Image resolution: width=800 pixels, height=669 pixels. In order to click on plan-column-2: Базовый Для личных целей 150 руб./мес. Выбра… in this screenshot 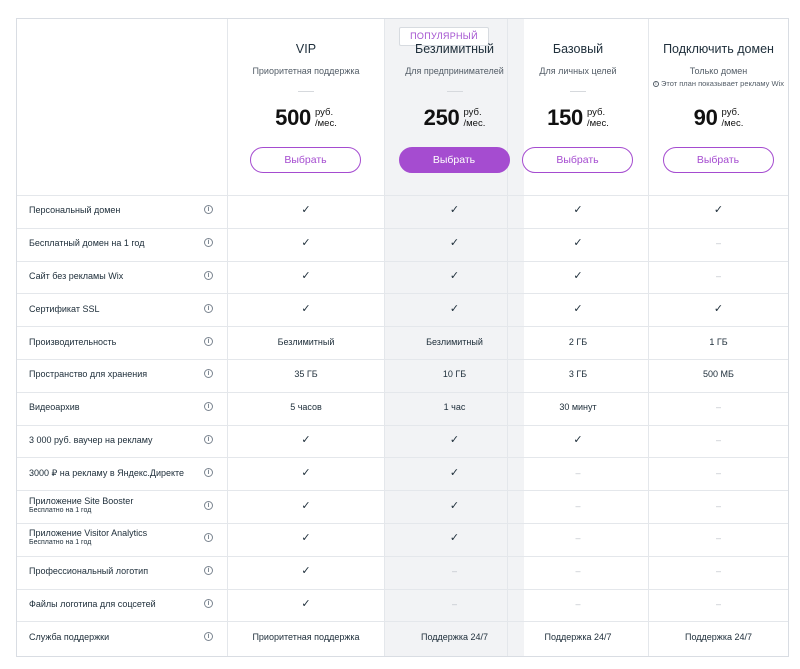, I will do `click(578, 104)`.